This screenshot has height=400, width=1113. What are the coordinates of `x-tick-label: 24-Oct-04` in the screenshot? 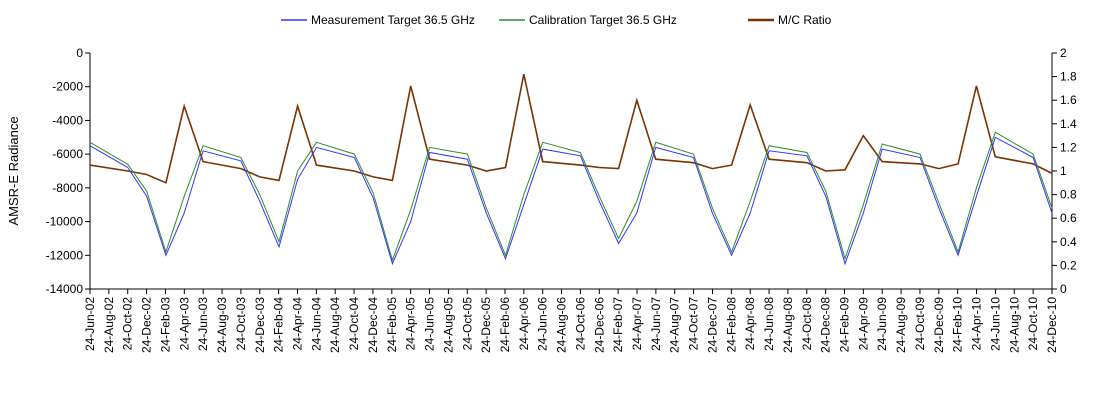 It's located at (354, 324).